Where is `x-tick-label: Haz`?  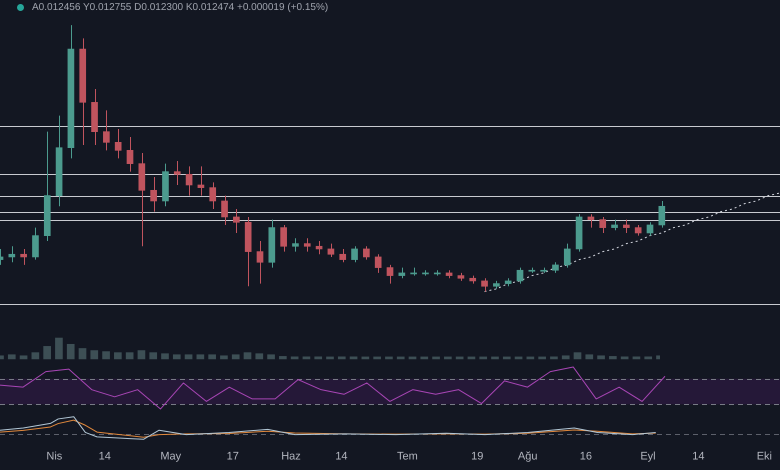
x-tick-label: Haz is located at coordinates (291, 456).